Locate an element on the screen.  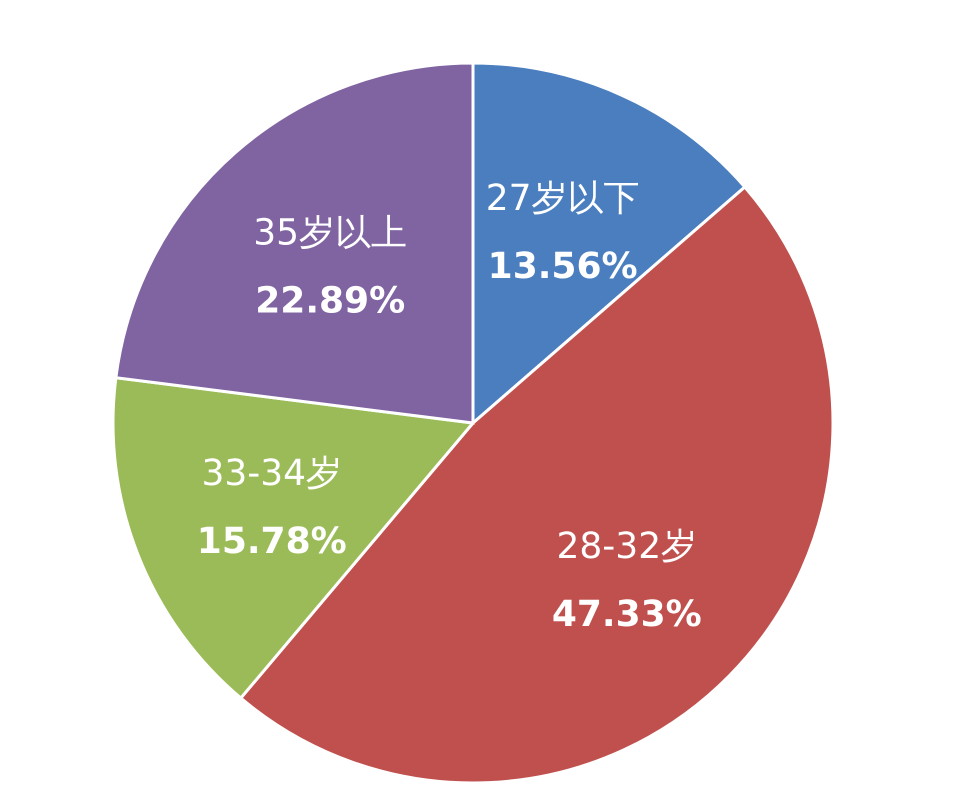
slice-label: 35岁以上 is located at coordinates (330, 233).